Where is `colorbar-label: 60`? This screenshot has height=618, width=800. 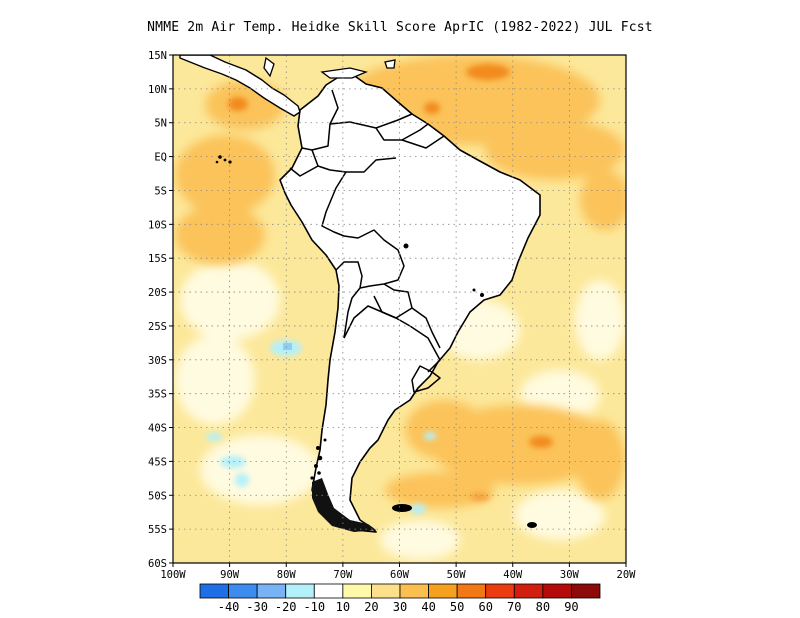
colorbar-label: 60 is located at coordinates (485, 607).